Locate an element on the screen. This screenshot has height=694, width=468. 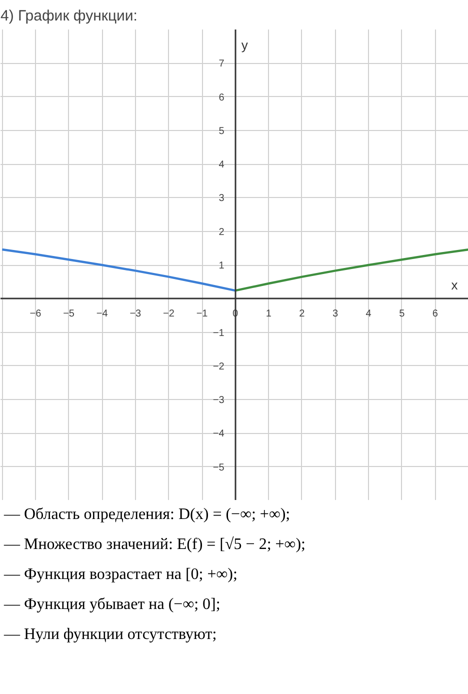
chart-title: 4) График функции: is located at coordinates (69, 16).